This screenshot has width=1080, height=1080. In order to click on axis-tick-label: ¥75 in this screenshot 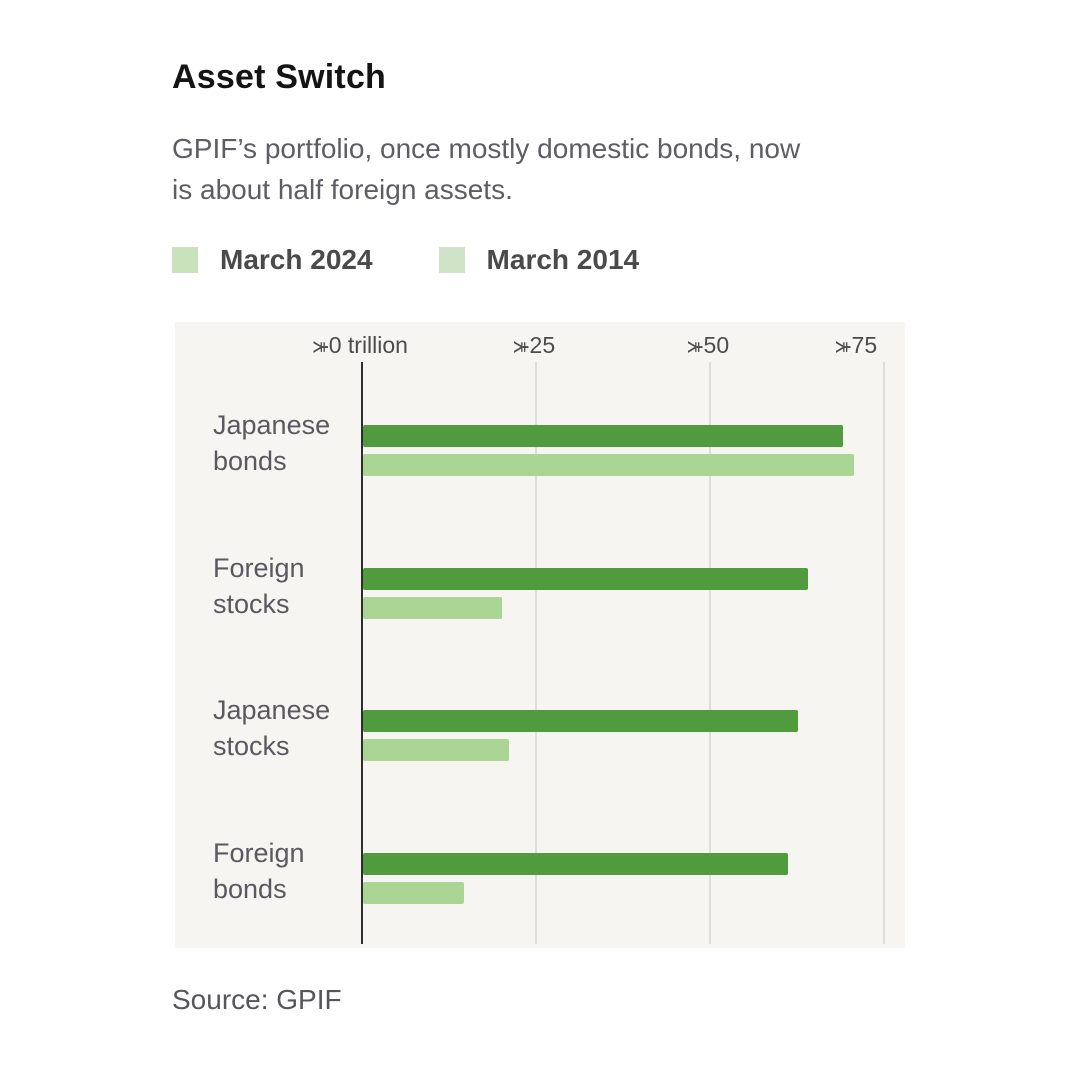, I will do `click(855, 345)`.